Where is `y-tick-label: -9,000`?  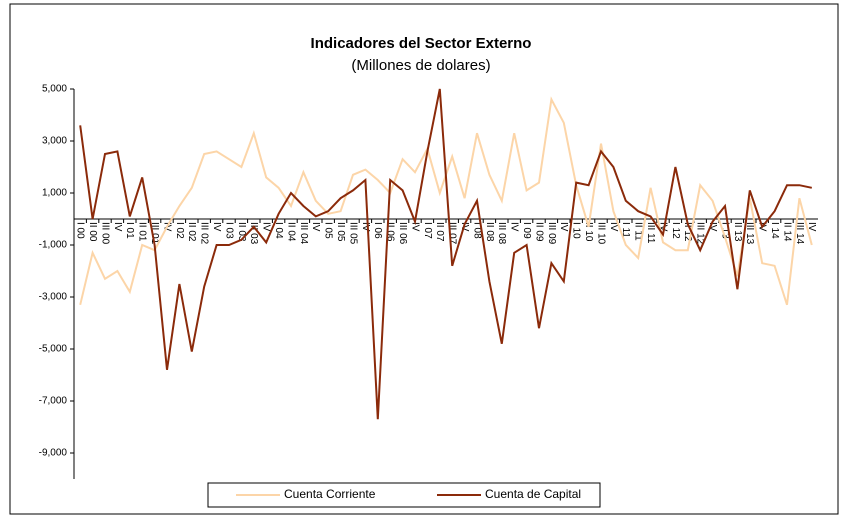
y-tick-label: -9,000 is located at coordinates (53, 453).